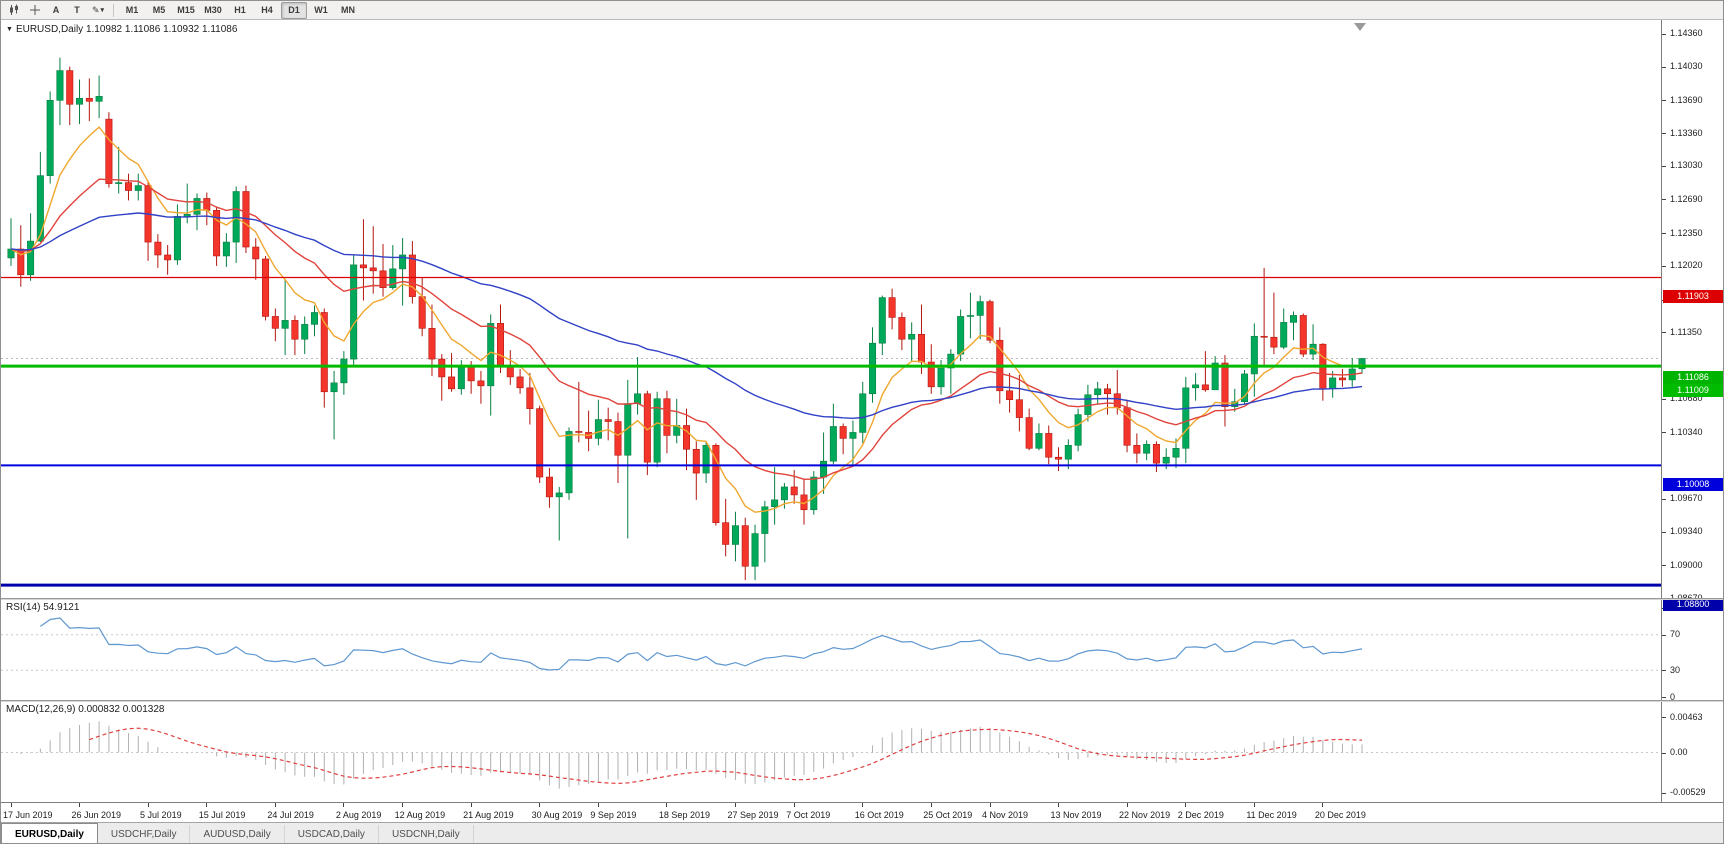 The height and width of the screenshot is (844, 1724). Describe the element at coordinates (28, 815) in the screenshot. I see `time-tick-label: 17 Jun 2019` at that location.